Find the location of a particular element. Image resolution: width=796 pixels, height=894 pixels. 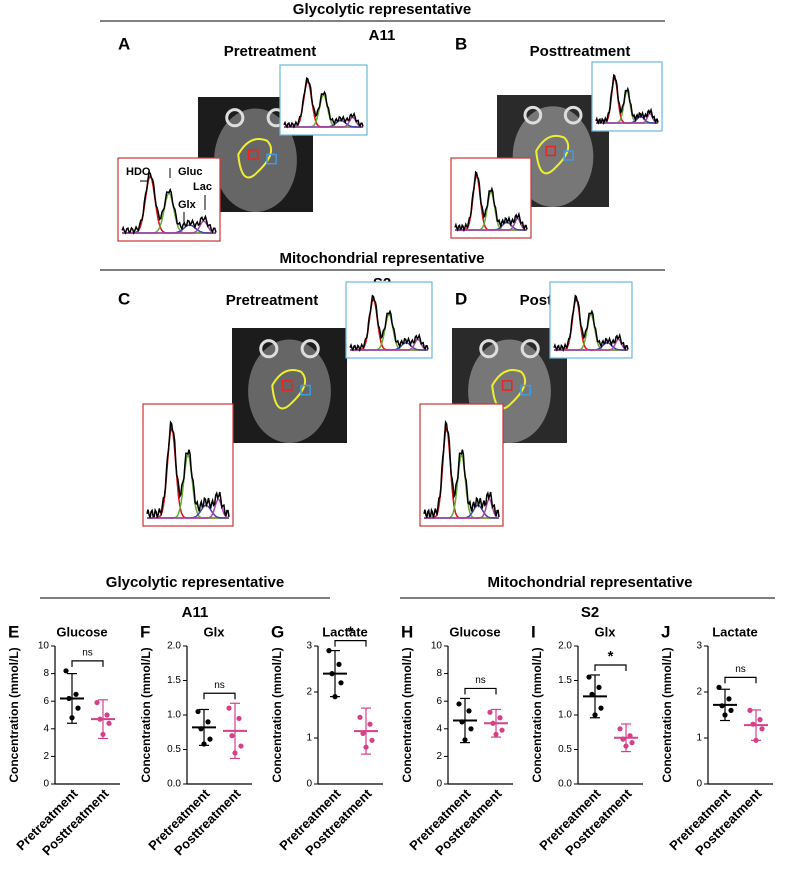

y-tick-label: 6 is located at coordinates (439, 701).